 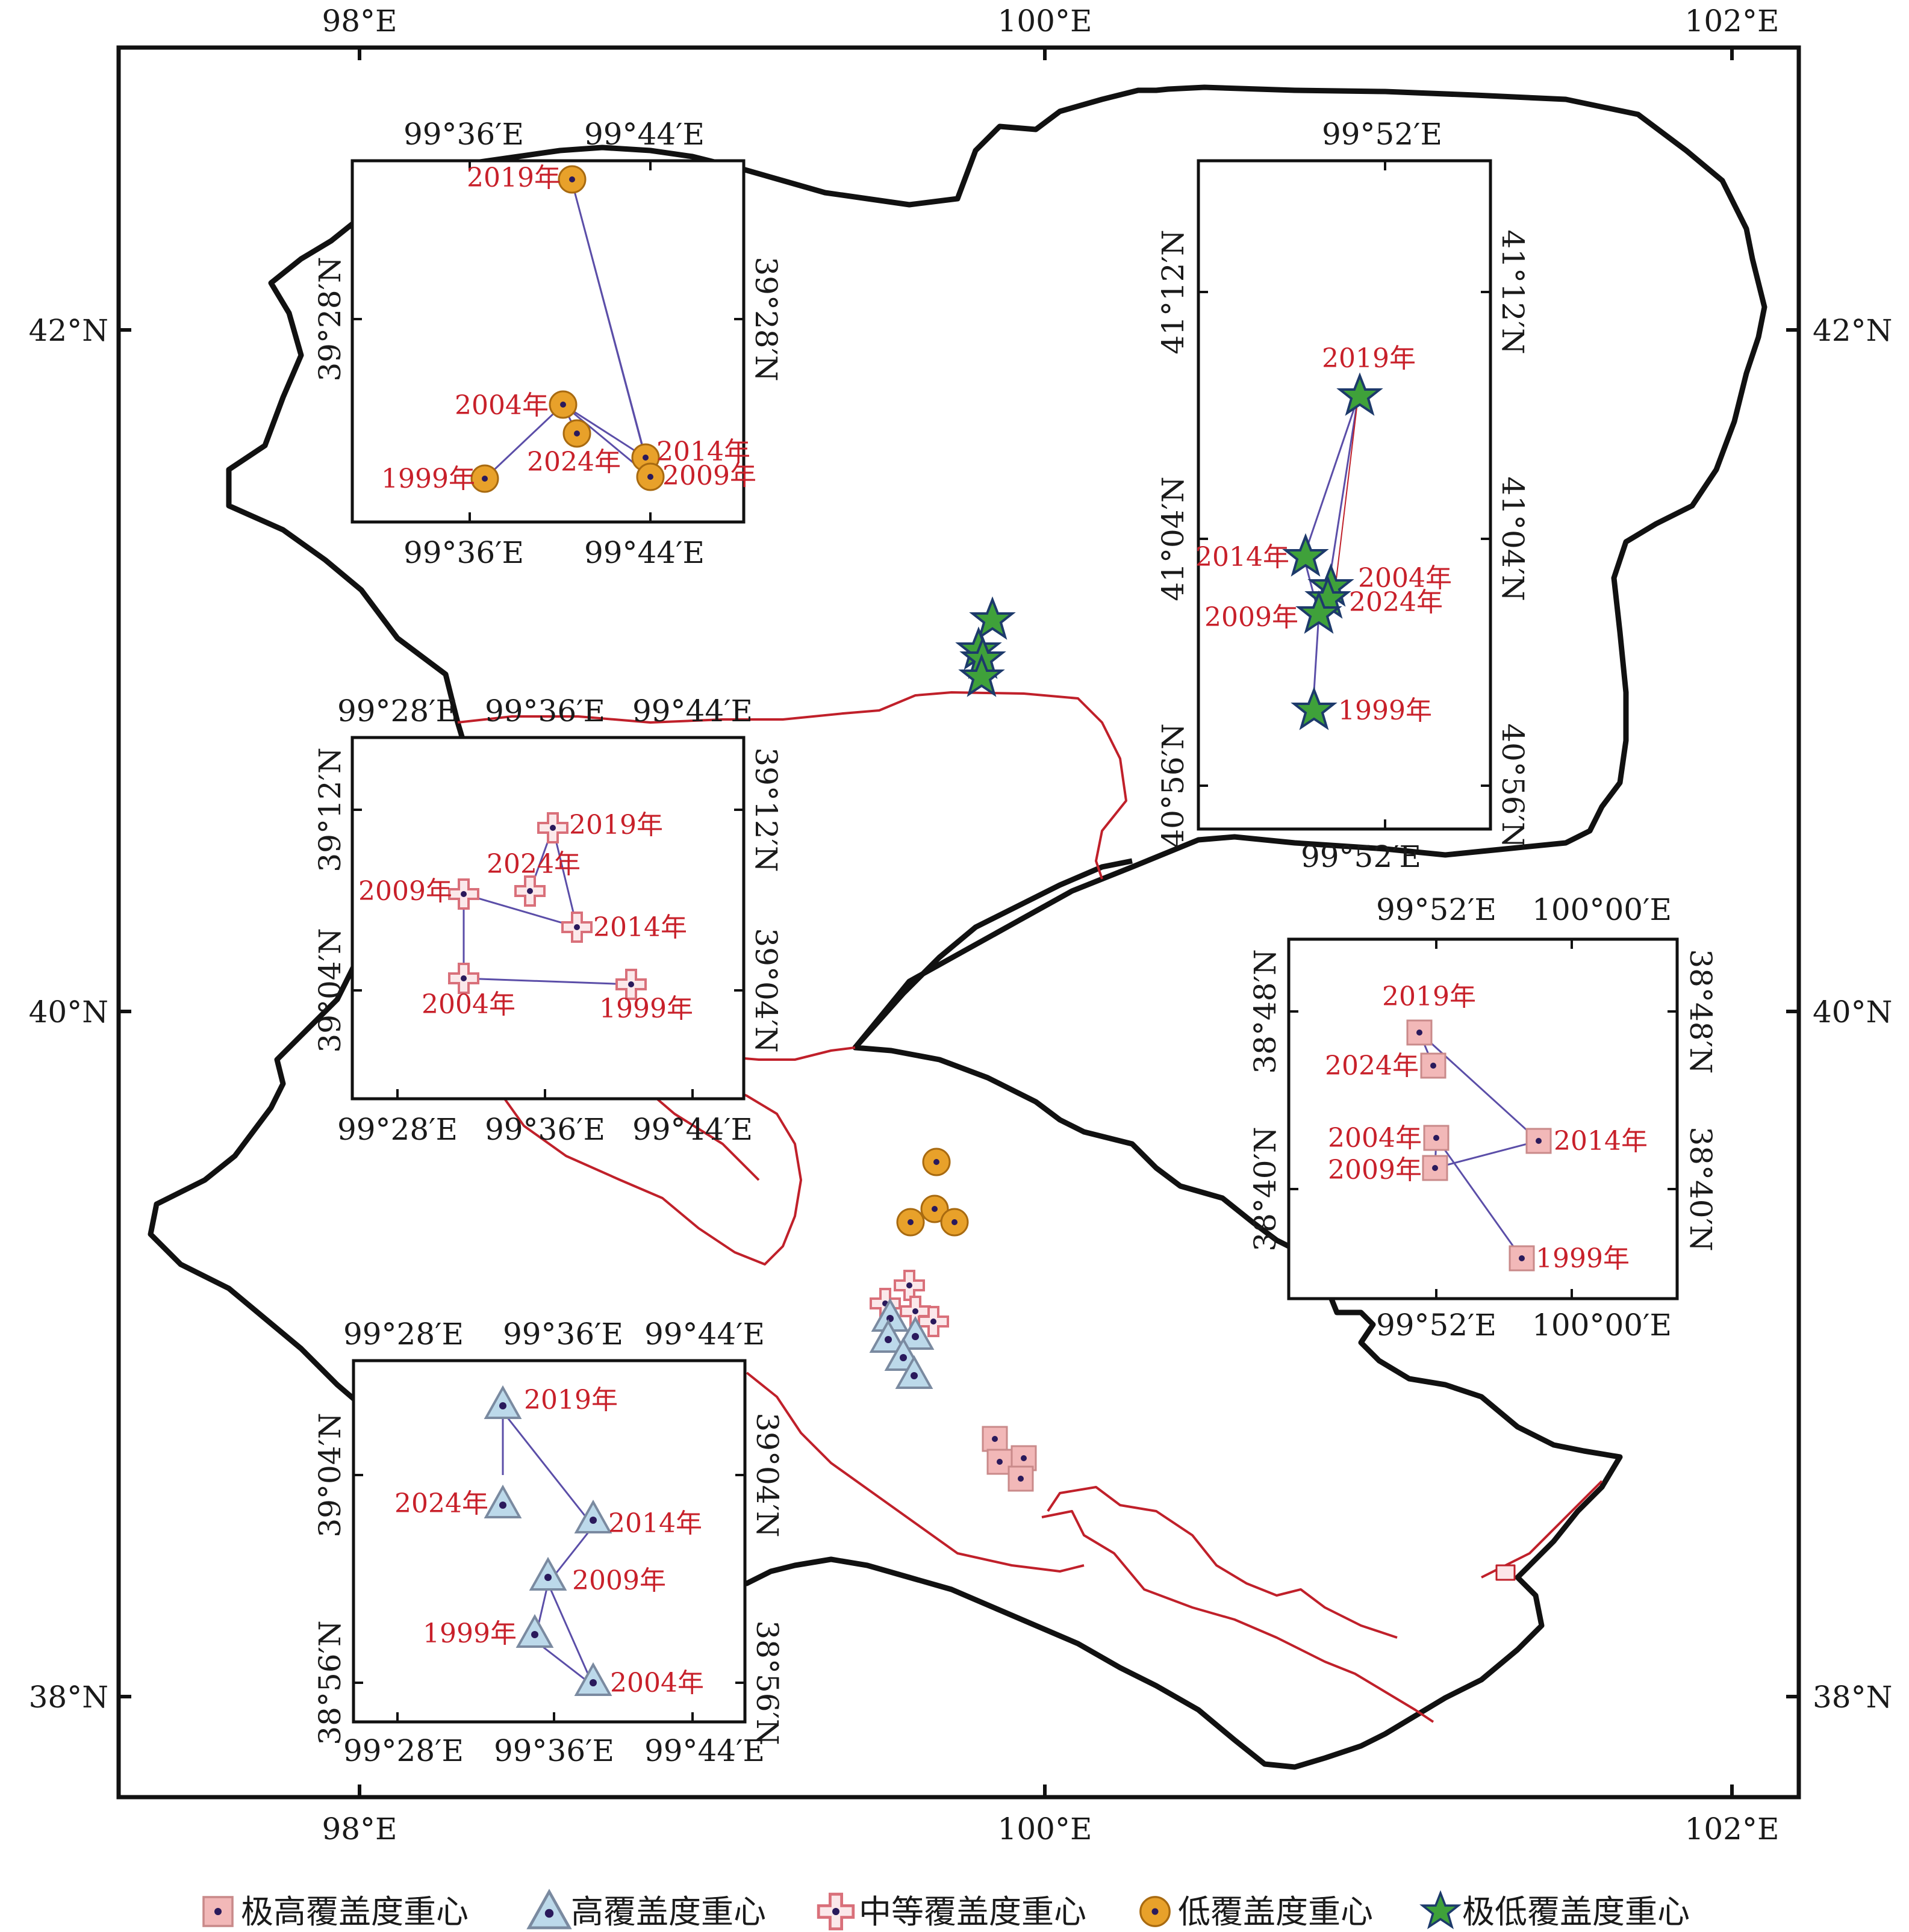 What do you see at coordinates (1174, 291) in the screenshot?
I see `inset-xlow-y-left-1: 41°12′N` at bounding box center [1174, 291].